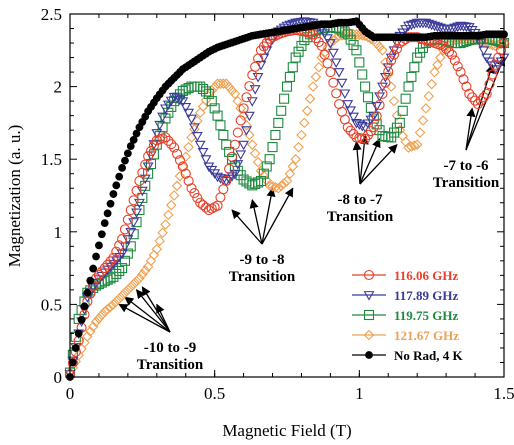  What do you see at coordinates (362, 180) in the screenshot?
I see `annotation-transition-2: -8 to -7 Transition` at bounding box center [362, 180].